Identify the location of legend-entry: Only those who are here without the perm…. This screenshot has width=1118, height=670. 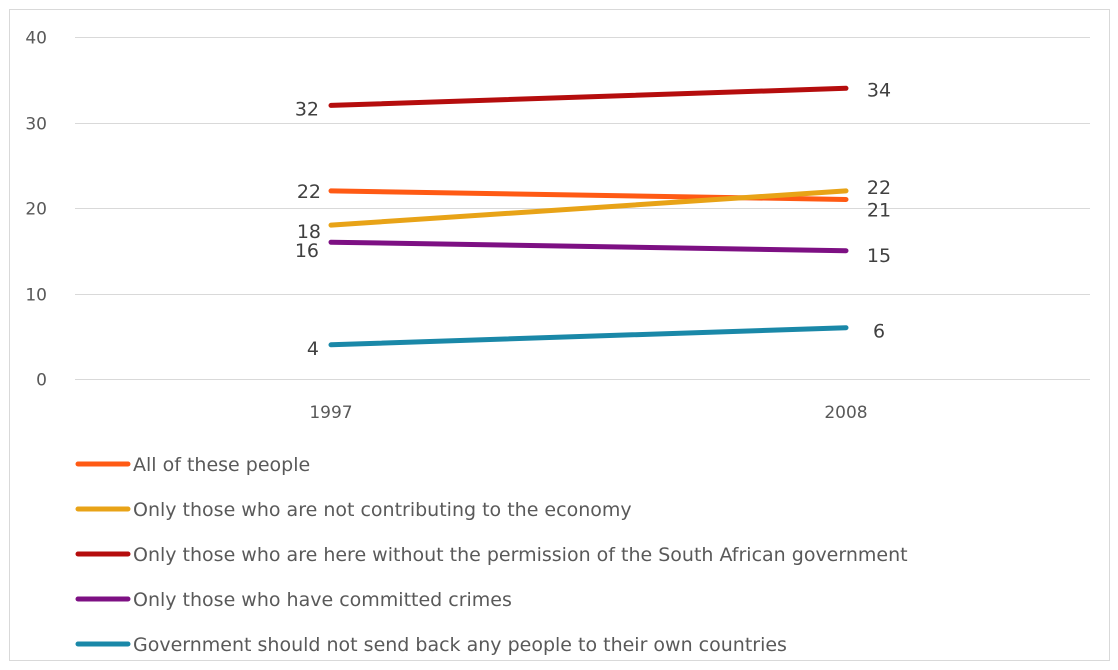
(520, 555).